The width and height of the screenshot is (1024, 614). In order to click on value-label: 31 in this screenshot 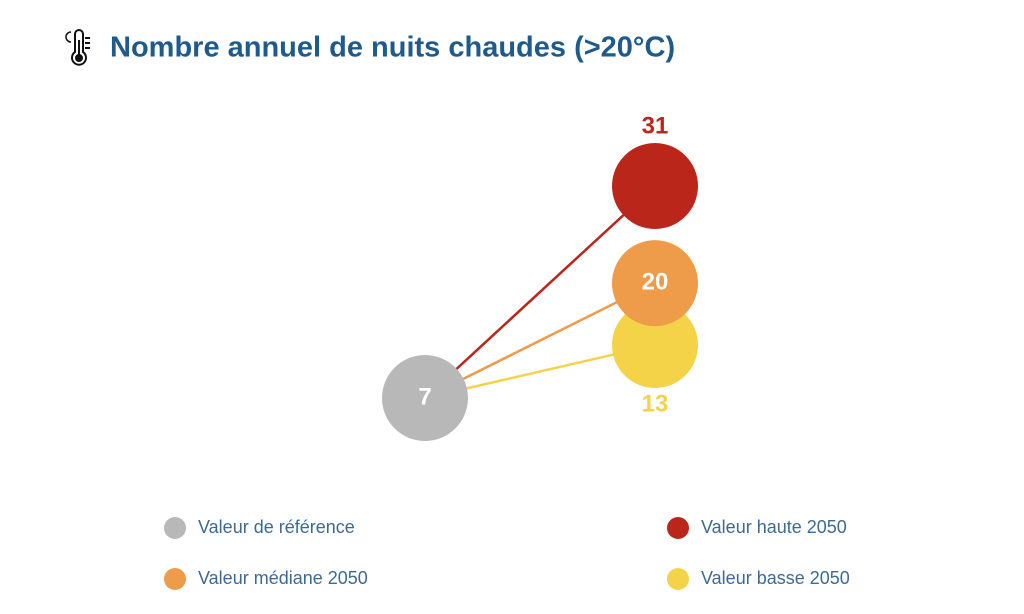, I will do `click(655, 125)`.